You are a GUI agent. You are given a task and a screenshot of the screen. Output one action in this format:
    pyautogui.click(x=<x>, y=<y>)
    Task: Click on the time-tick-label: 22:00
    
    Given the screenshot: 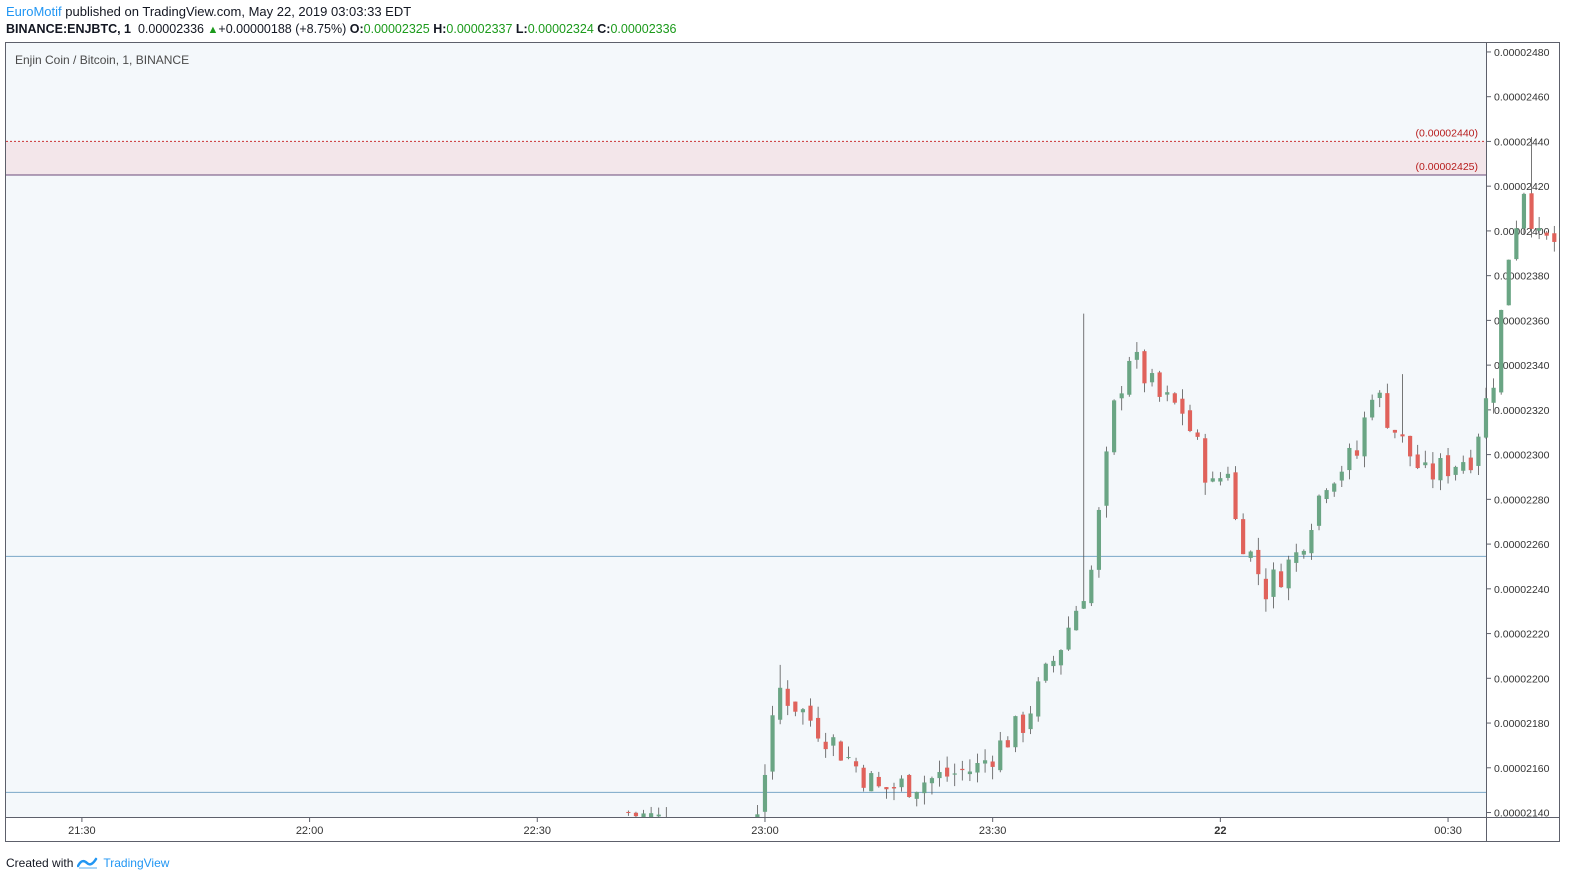 What is the action you would take?
    pyautogui.click(x=310, y=831)
    